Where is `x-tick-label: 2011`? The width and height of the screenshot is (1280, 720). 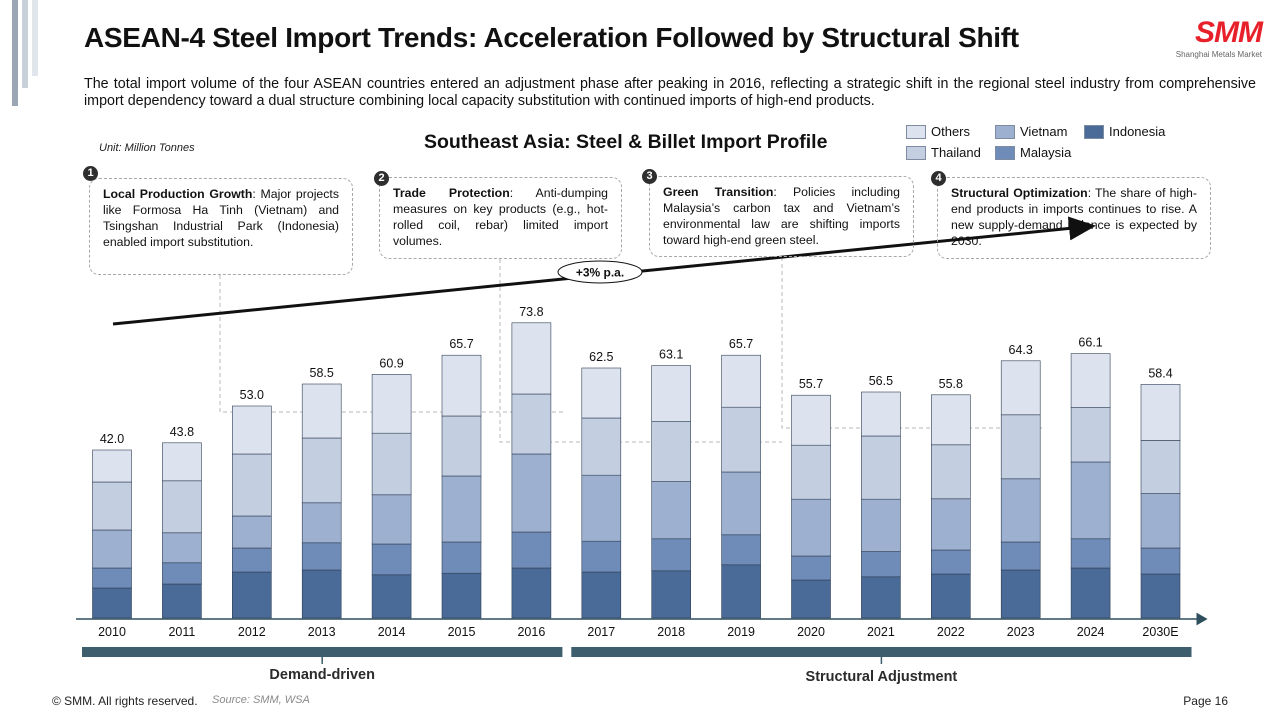
x-tick-label: 2011 is located at coordinates (181, 632).